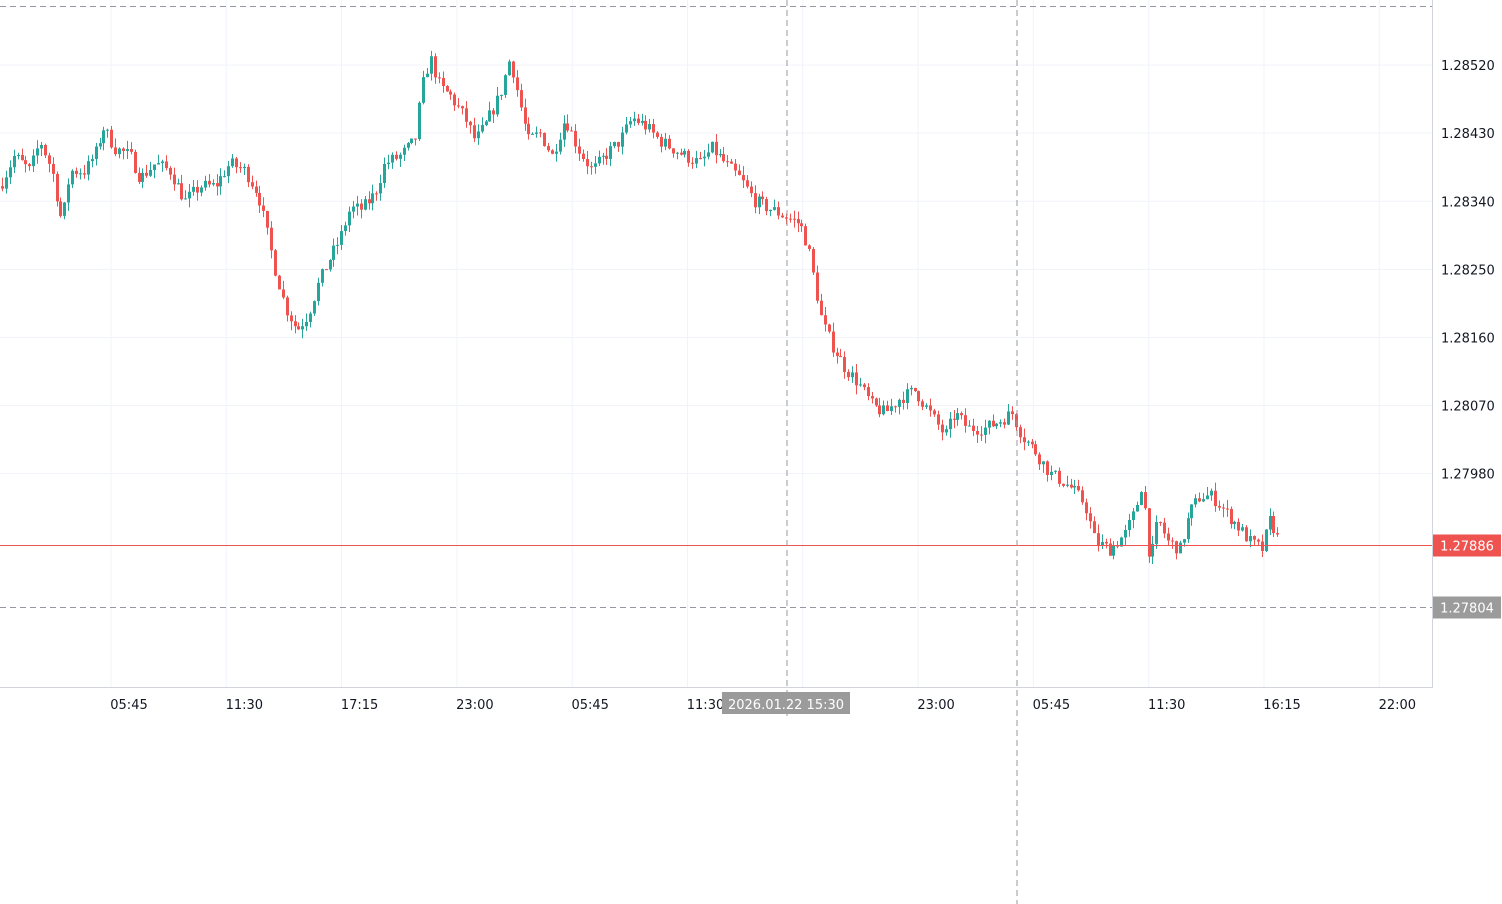 Image resolution: width=1502 pixels, height=904 pixels. I want to click on crosshair-price-tag: 1.27804, so click(1467, 607).